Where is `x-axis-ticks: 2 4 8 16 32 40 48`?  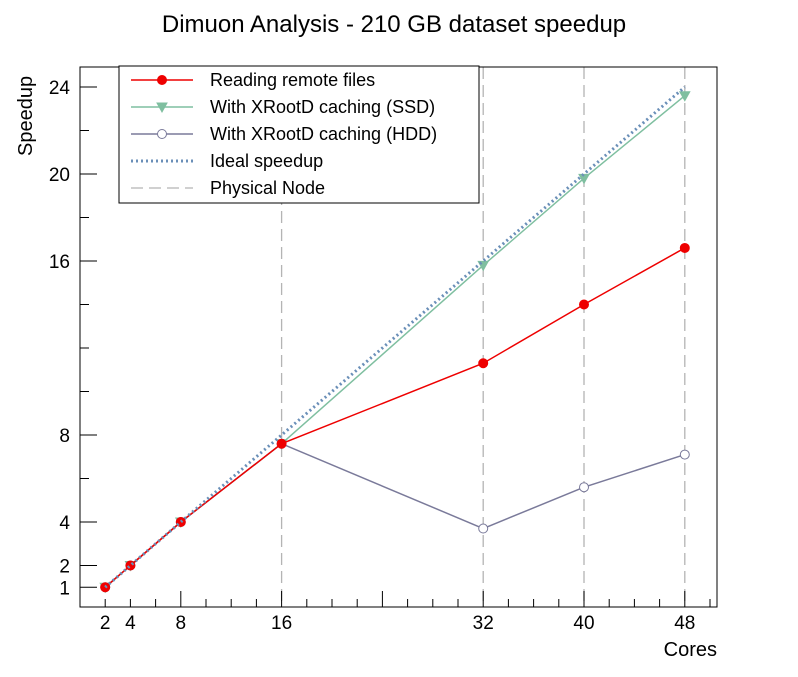 x-axis-ticks: 2 4 8 16 32 40 48 is located at coordinates (405, 612).